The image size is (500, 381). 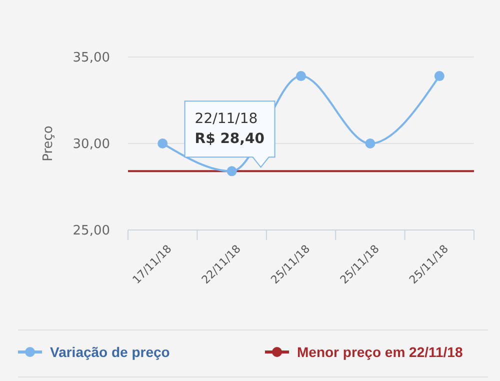 I want to click on y-tick-label: 35,00, so click(x=91, y=58).